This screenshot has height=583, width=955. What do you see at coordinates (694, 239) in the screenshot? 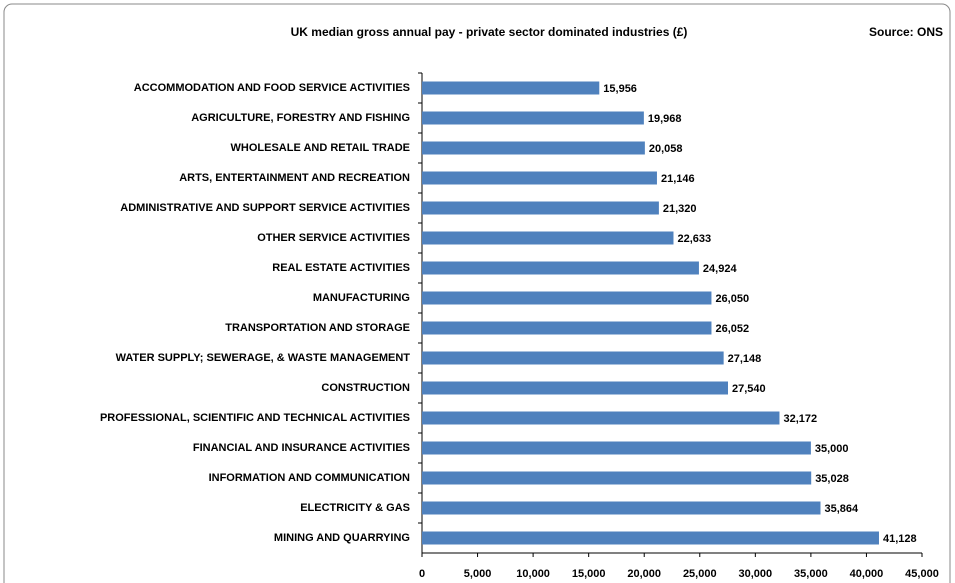
I see `value-label: 22,633` at bounding box center [694, 239].